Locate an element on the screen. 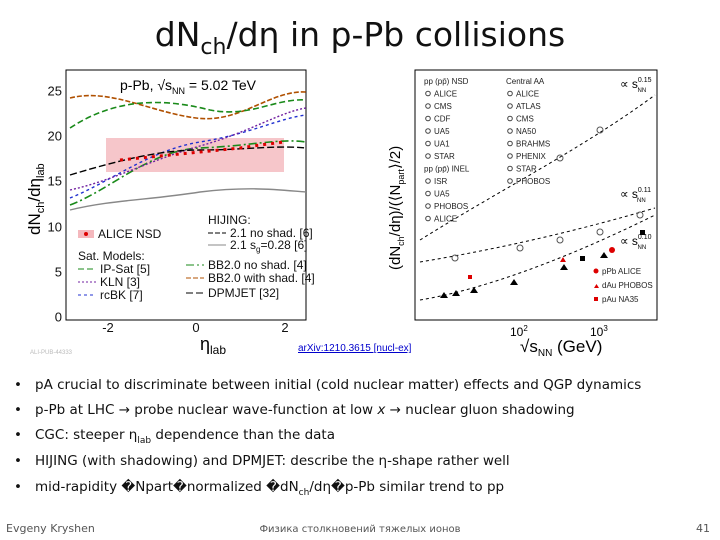  legend-heading: Sat. Models: is located at coordinates (111, 256).